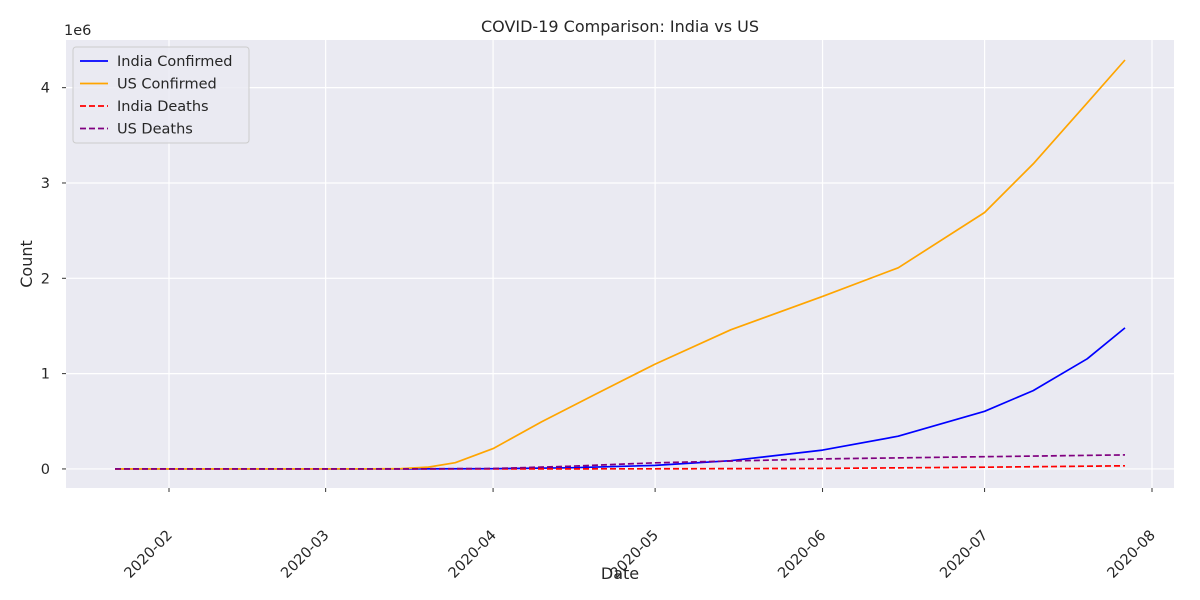 This screenshot has height=600, width=1200. I want to click on legend-label: India Deaths, so click(163, 107).